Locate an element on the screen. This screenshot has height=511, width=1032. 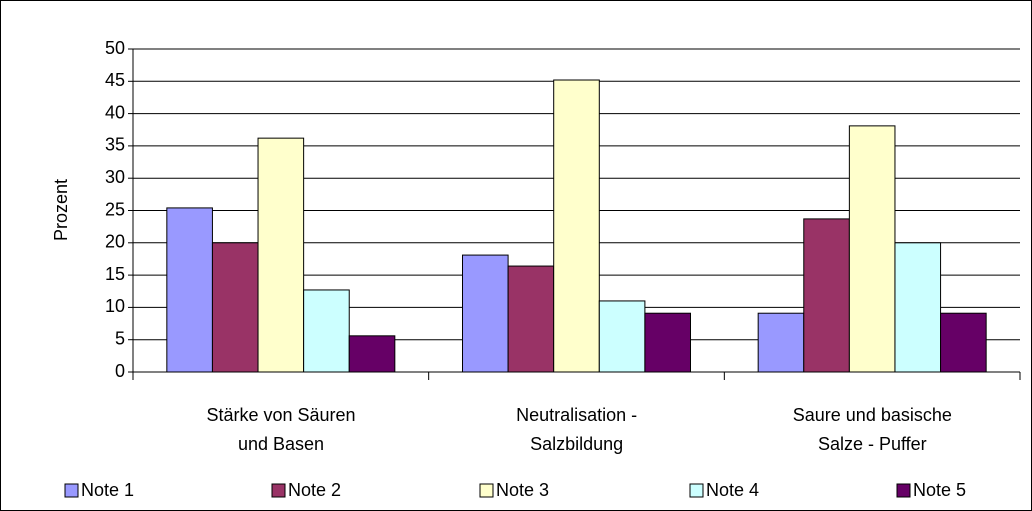
y-tick-label: 25 is located at coordinates (115, 209).